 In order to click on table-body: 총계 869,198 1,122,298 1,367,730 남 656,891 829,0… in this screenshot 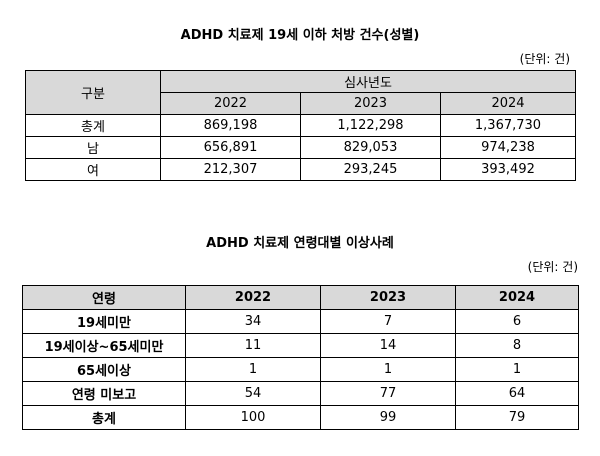, I will do `click(300, 147)`.